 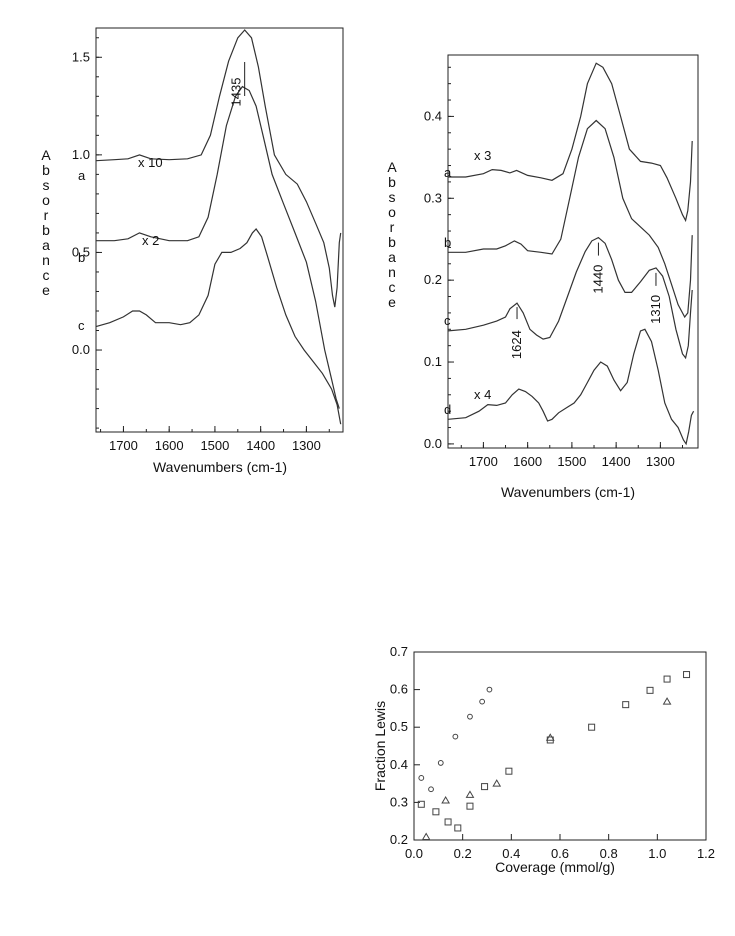 What do you see at coordinates (463, 853) in the screenshot?
I see `x-tick-label: 0.2` at bounding box center [463, 853].